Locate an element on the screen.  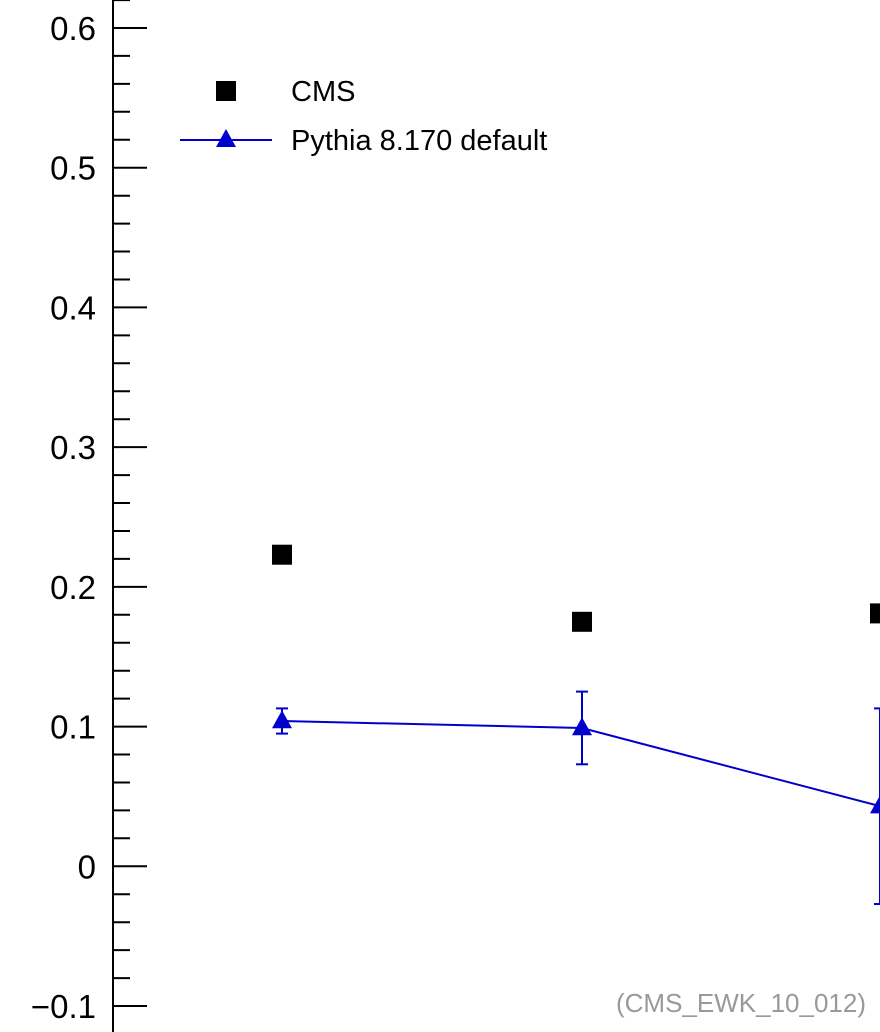
source-annotation: (CMS_EWK_10_012) is located at coordinates (741, 1003).